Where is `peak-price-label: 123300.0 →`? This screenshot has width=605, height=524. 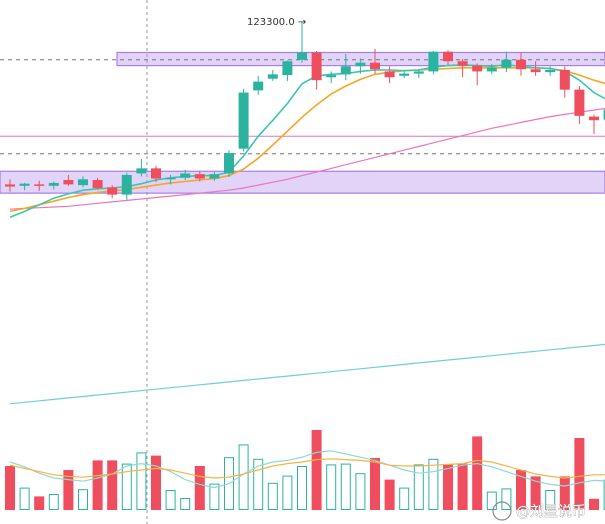 peak-price-label: 123300.0 → is located at coordinates (276, 22).